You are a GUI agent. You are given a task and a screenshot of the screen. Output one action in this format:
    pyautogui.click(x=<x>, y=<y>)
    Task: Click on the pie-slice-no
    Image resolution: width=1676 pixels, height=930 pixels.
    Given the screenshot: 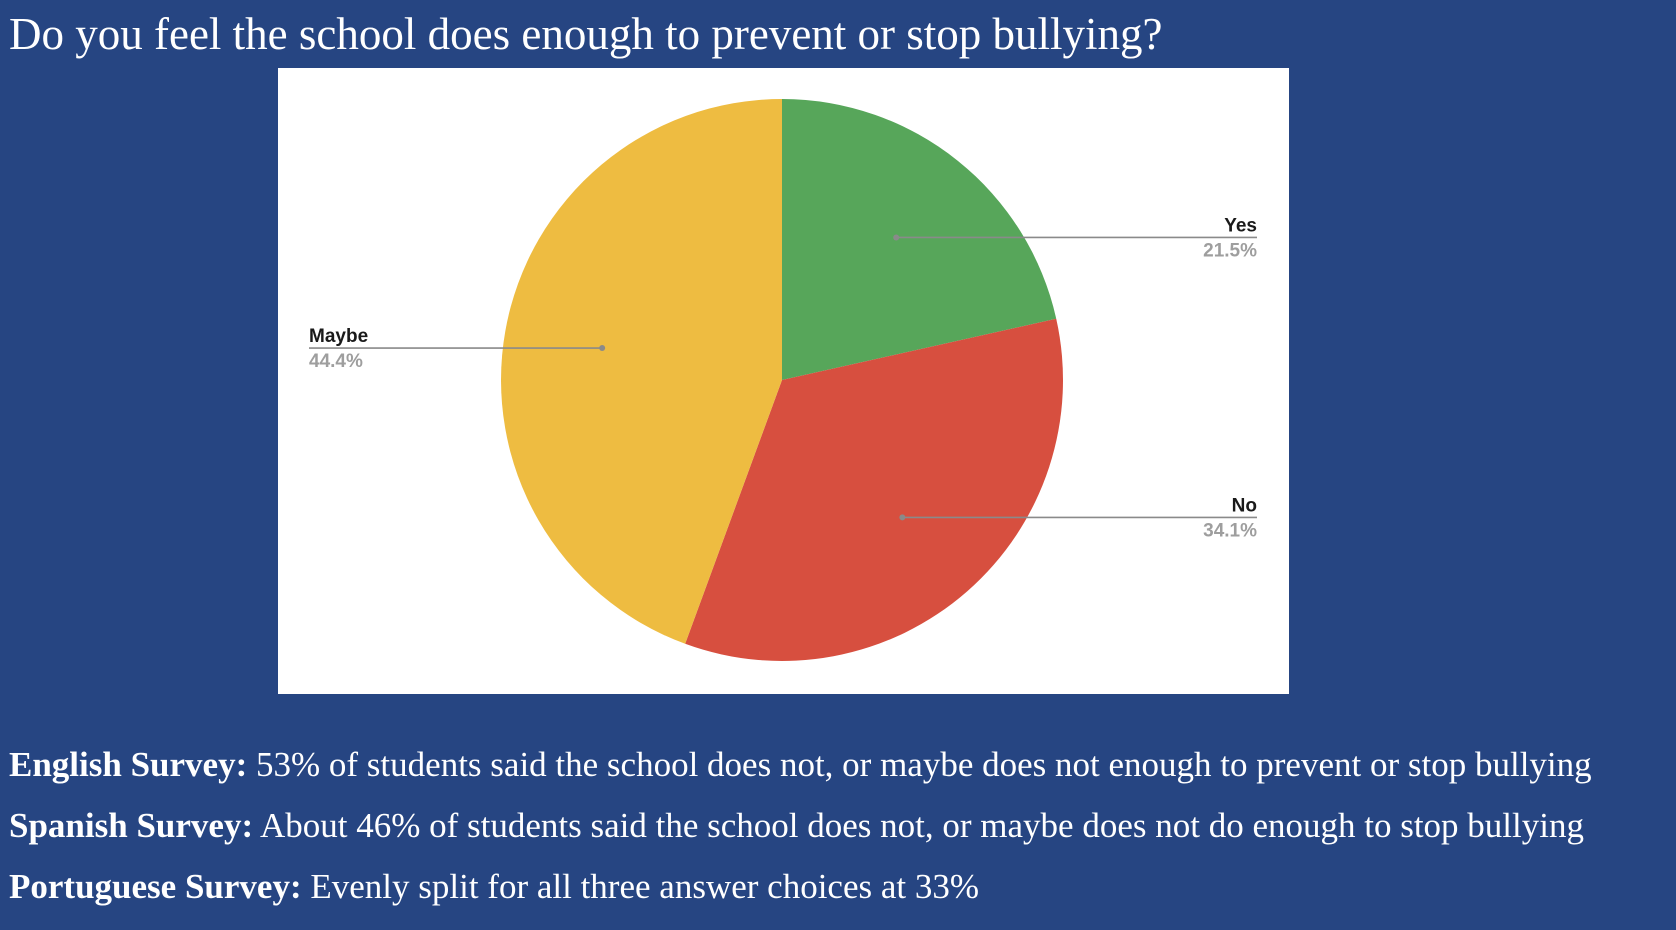 What is the action you would take?
    pyautogui.click(x=874, y=489)
    